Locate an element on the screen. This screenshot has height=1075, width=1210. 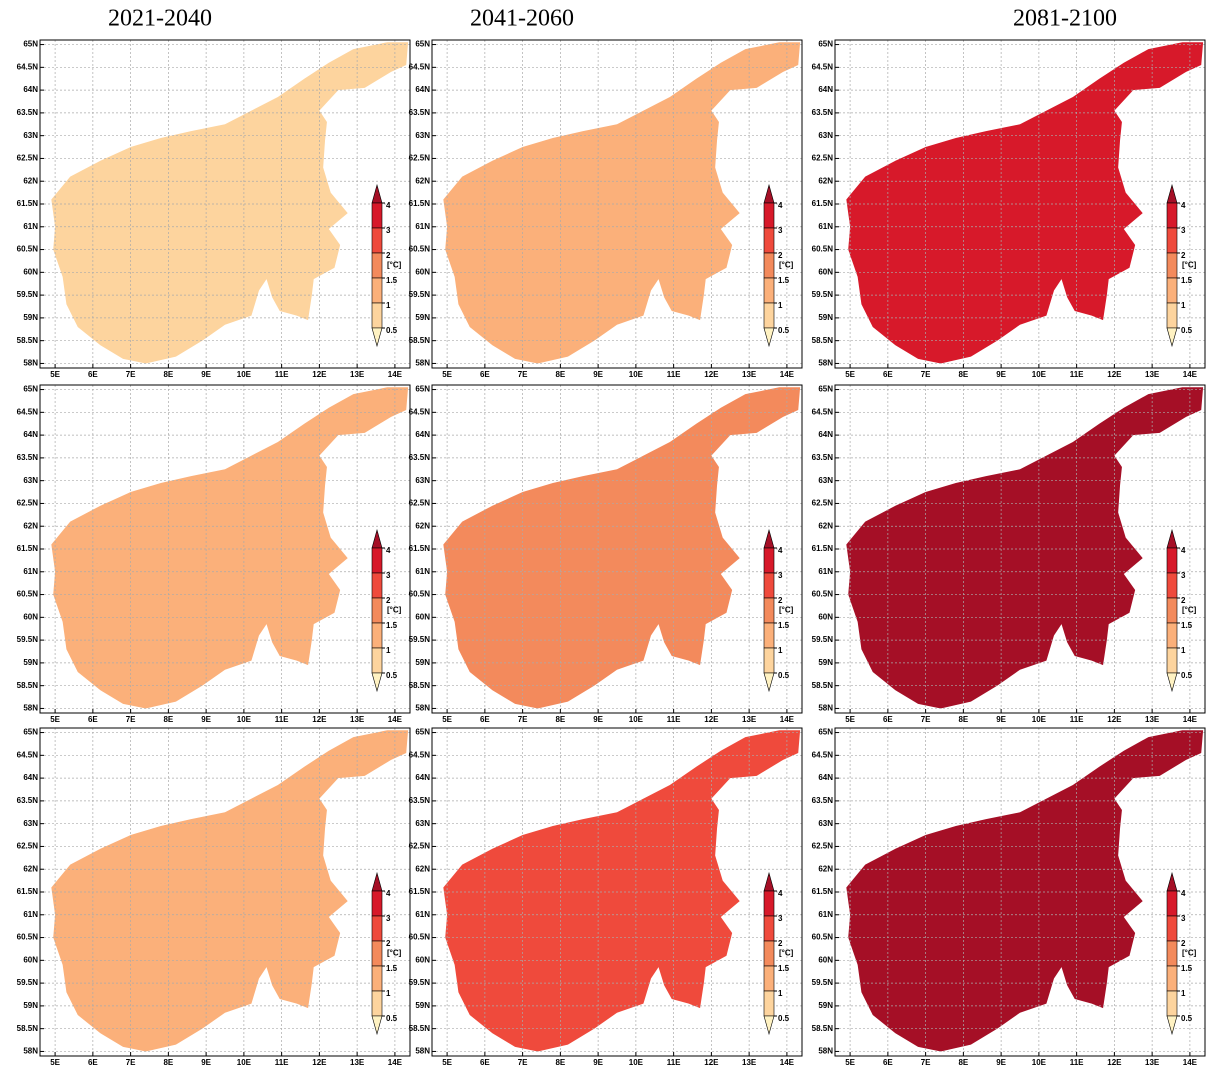
x-tick-label: 13E is located at coordinates (357, 1062).